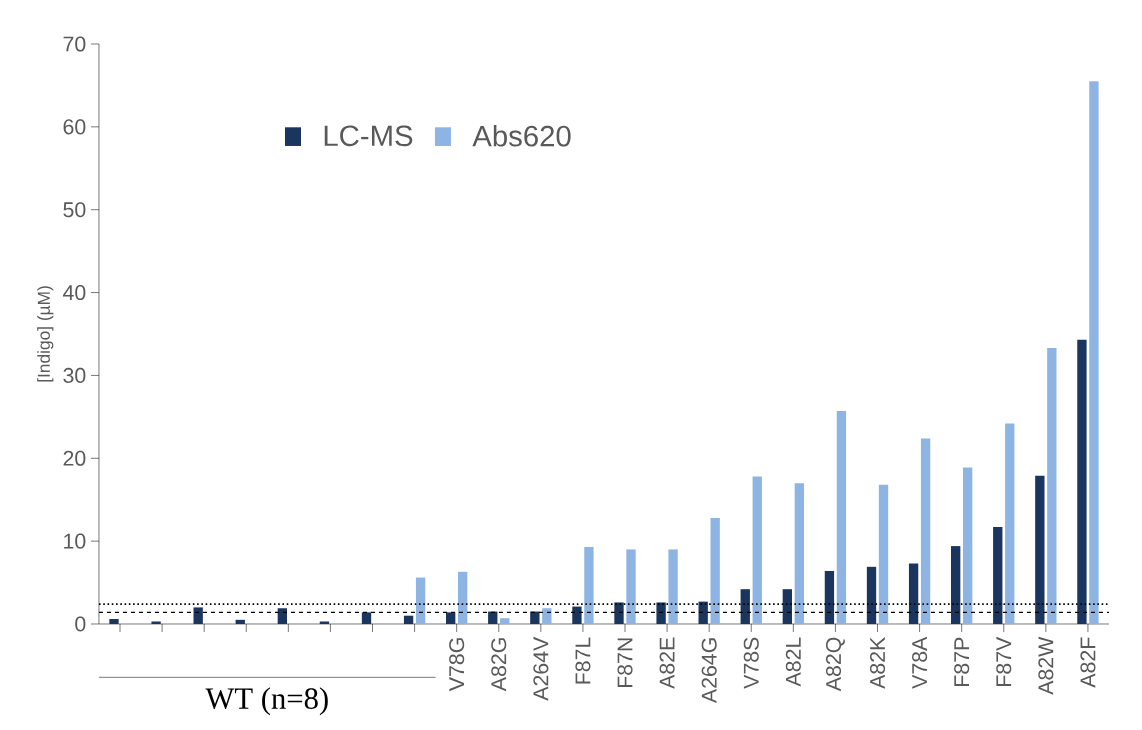 This screenshot has width=1142, height=730. Describe the element at coordinates (74, 44) in the screenshot. I see `y-tick-label: 70` at that location.